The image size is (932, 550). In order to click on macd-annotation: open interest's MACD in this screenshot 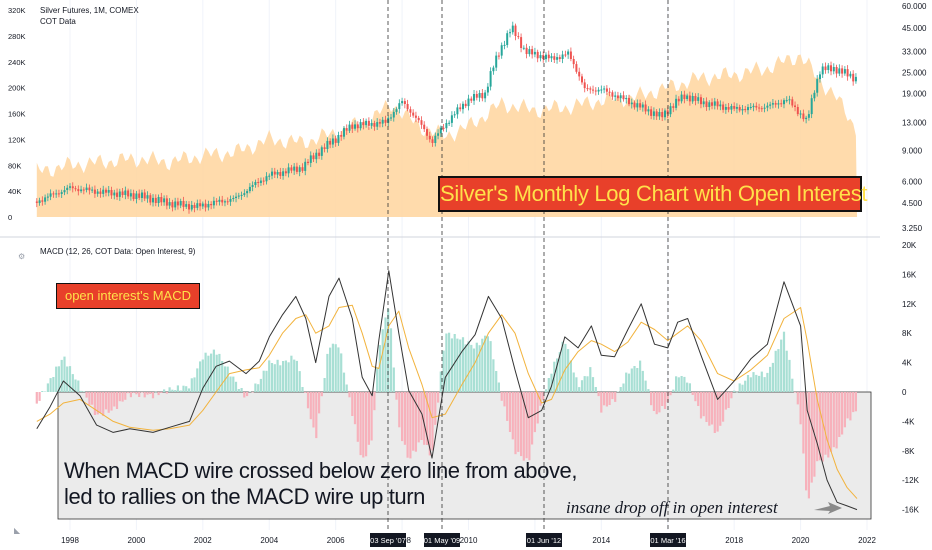, I will do `click(128, 296)`.